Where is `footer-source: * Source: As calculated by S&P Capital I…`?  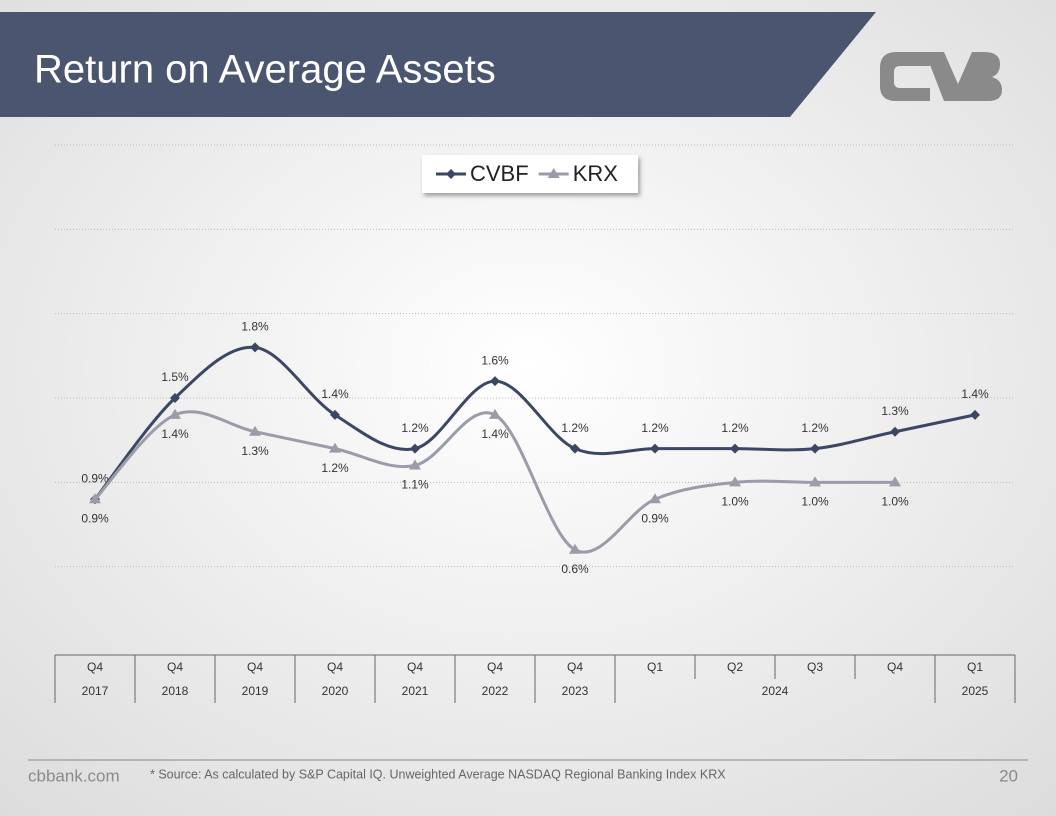
footer-source: * Source: As calculated by S&P Capital I… is located at coordinates (438, 774).